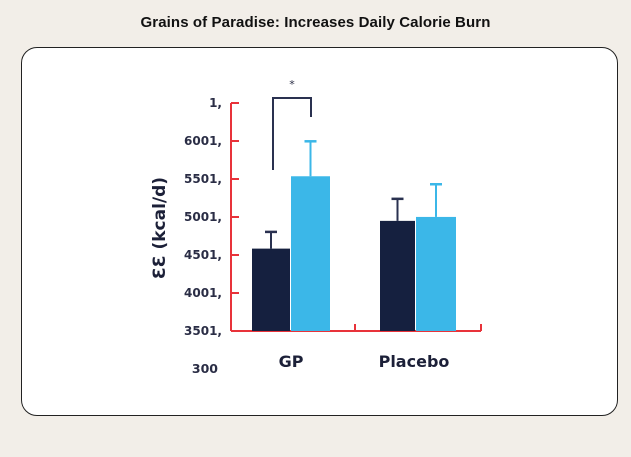 Image resolution: width=631 pixels, height=457 pixels. Describe the element at coordinates (271, 289) in the screenshot. I see `bar-gp-pre` at that location.